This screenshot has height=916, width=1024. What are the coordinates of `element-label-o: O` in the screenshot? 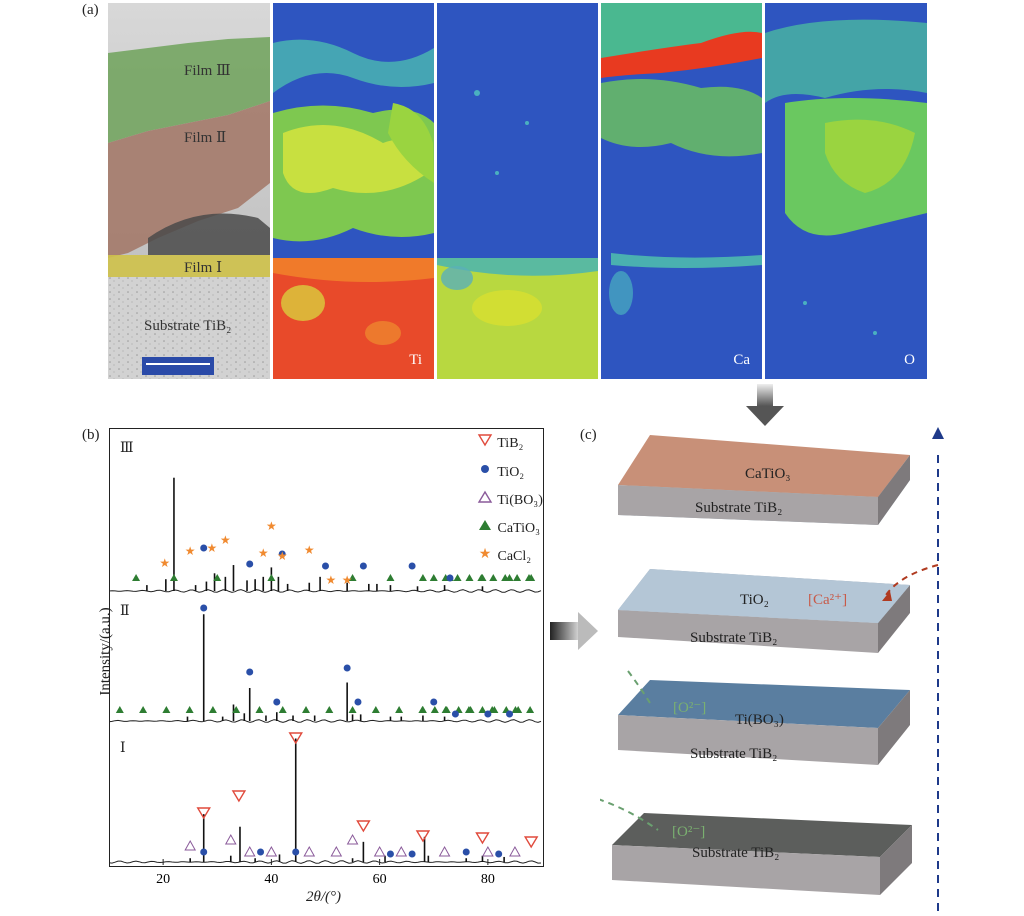 It's located at (909, 360).